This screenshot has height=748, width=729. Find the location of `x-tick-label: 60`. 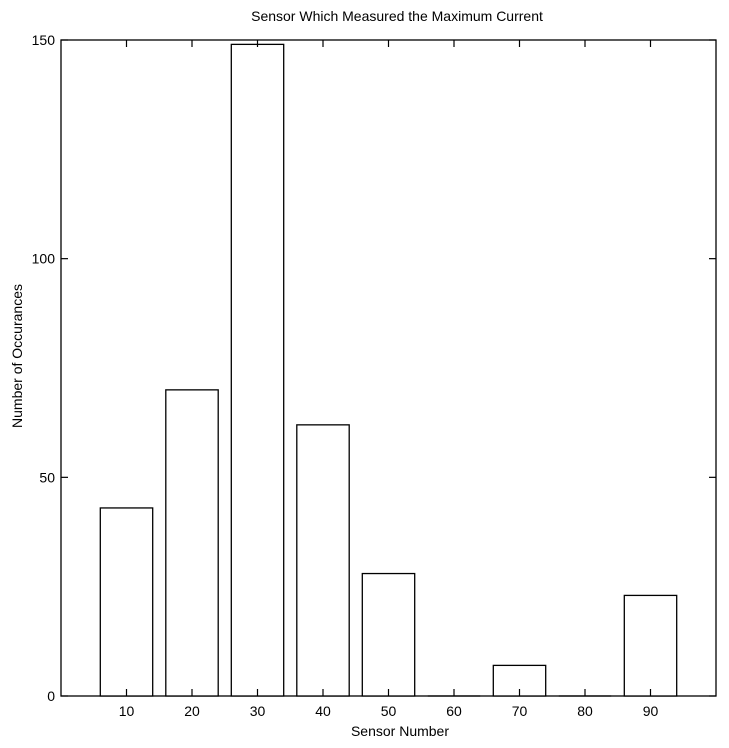

x-tick-label: 60 is located at coordinates (454, 711).